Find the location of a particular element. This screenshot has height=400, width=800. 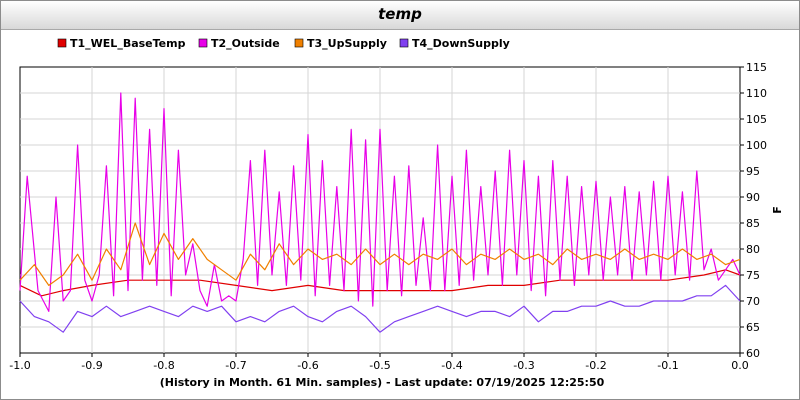

title-bar: temp is located at coordinates (400, 15).